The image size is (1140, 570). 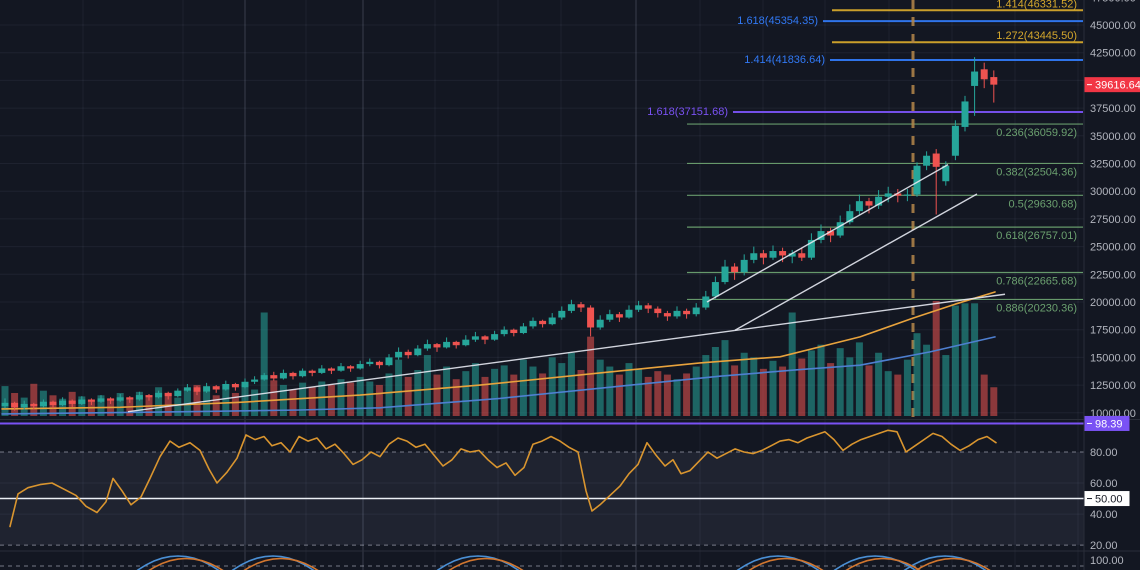 I want to click on price-tick-label: 25000.00, so click(x=1113, y=248).